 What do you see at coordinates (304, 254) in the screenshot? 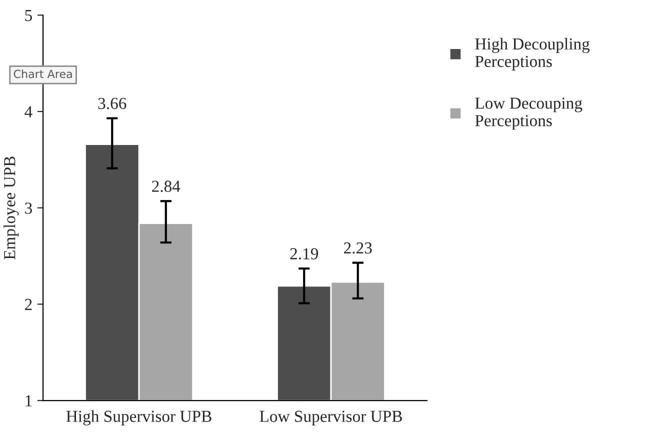
I see `data-label: 2.19` at bounding box center [304, 254].